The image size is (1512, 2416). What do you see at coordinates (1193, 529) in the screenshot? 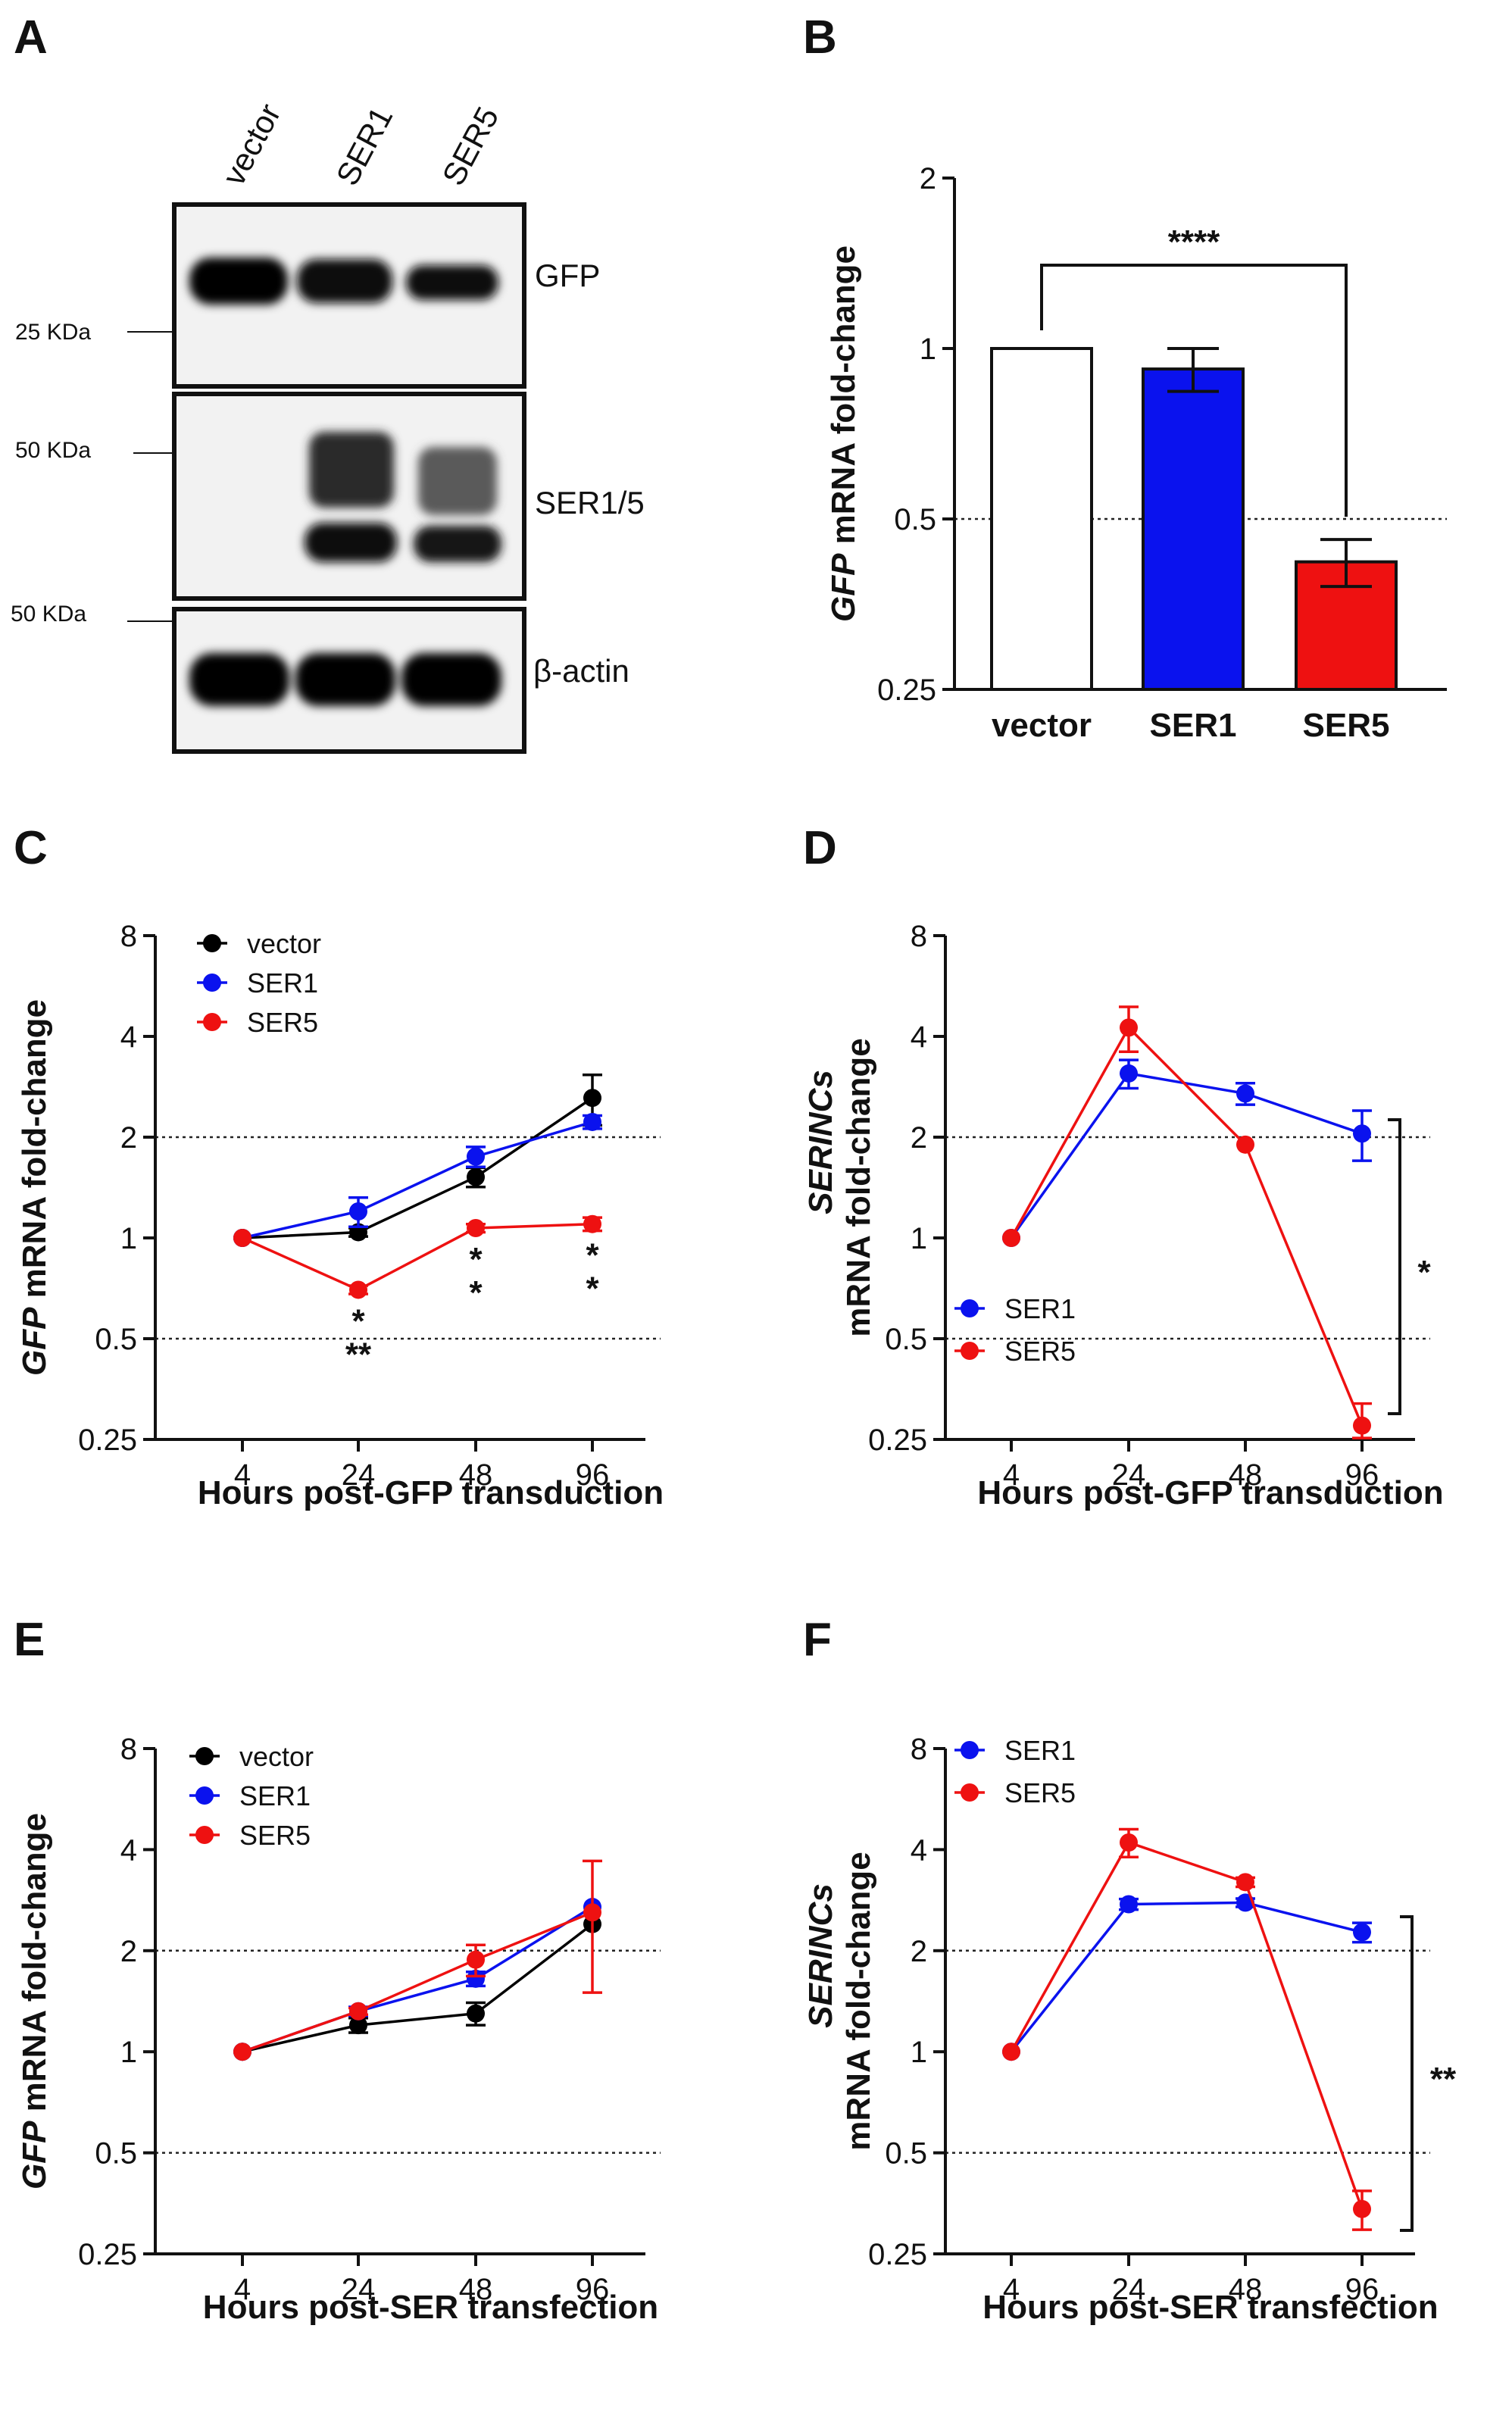
I see `bar-ser1` at bounding box center [1193, 529].